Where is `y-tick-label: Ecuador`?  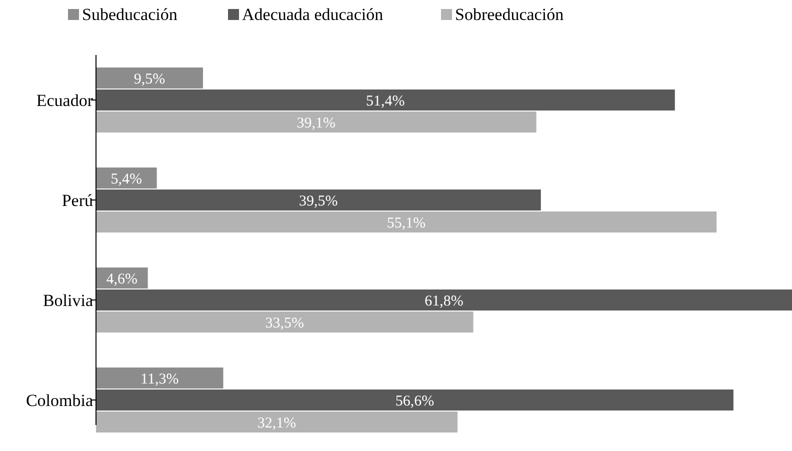 y-tick-label: Ecuador is located at coordinates (65, 100).